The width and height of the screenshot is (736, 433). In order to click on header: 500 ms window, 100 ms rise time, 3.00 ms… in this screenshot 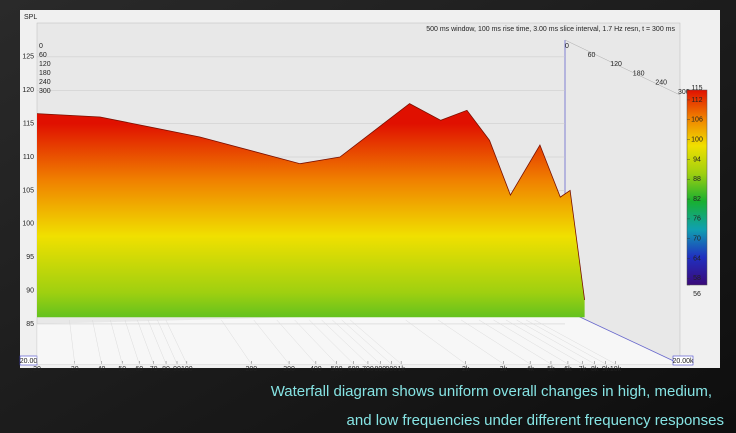, I will do `click(550, 29)`.